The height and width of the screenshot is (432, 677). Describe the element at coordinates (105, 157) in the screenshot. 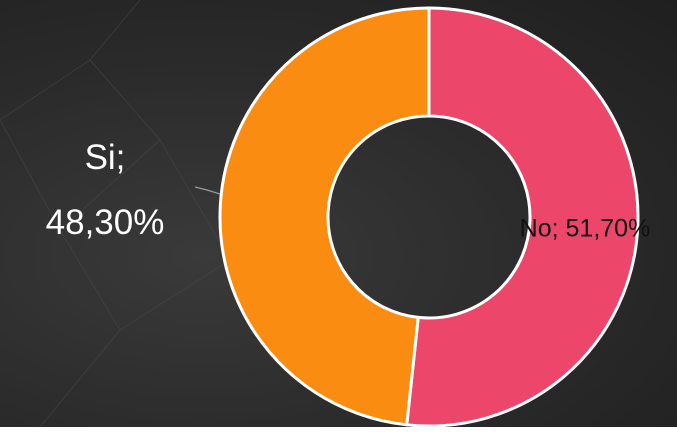

I see `label-line: Si;` at that location.